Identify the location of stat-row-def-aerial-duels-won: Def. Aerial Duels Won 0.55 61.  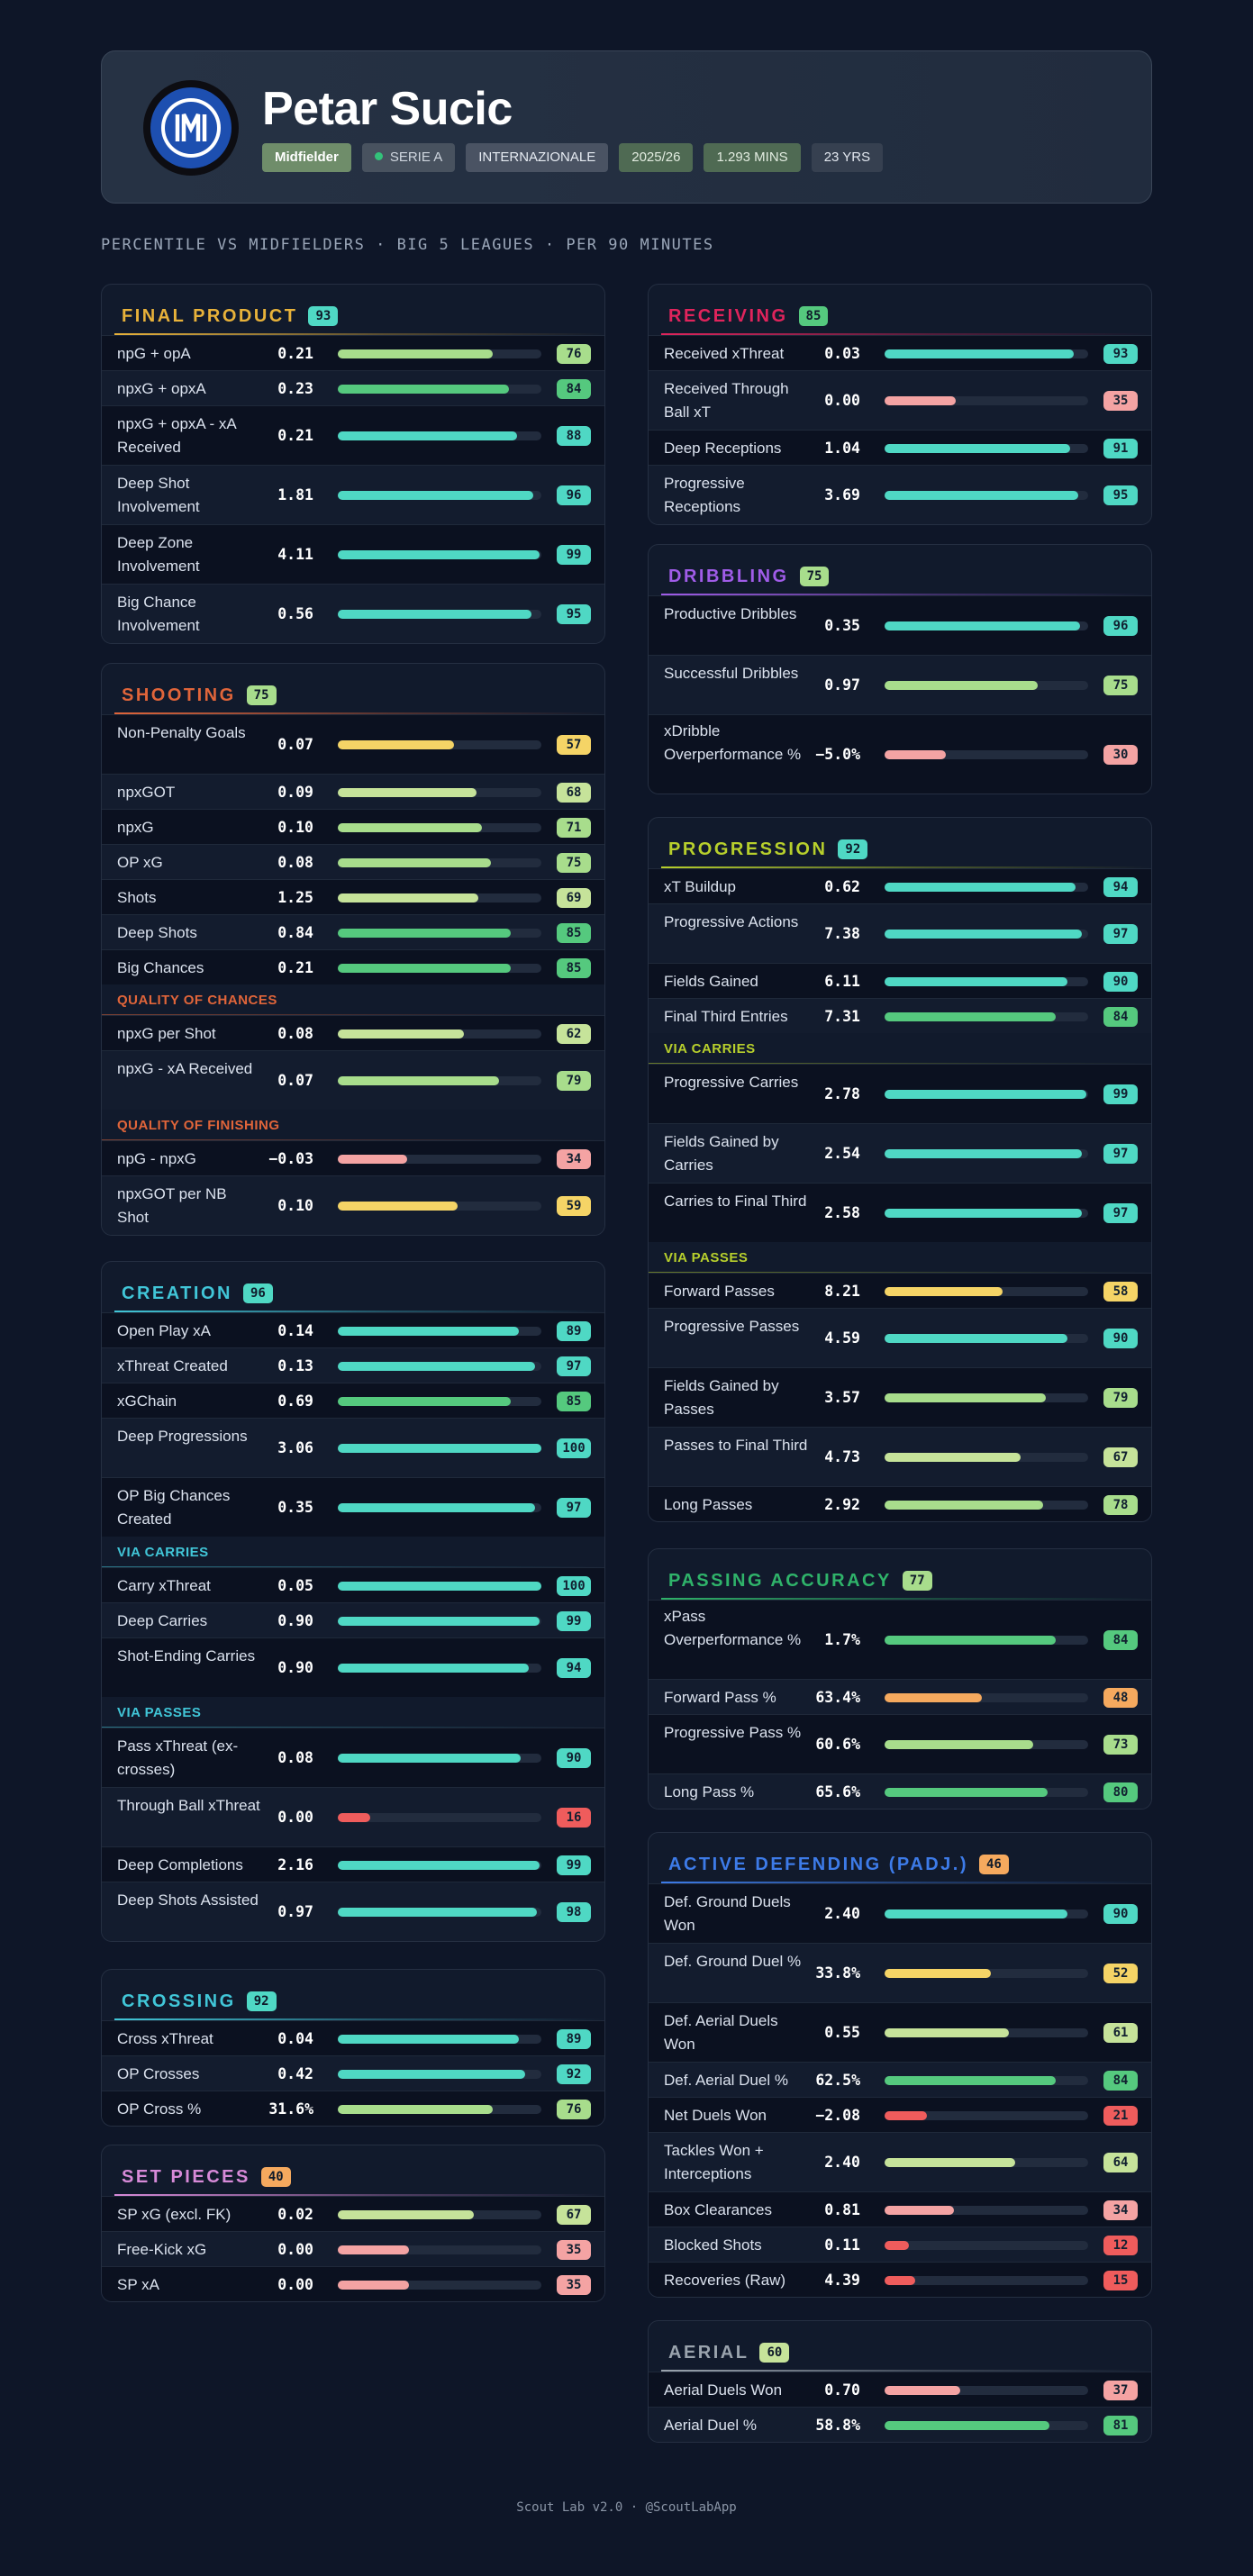
(900, 2032).